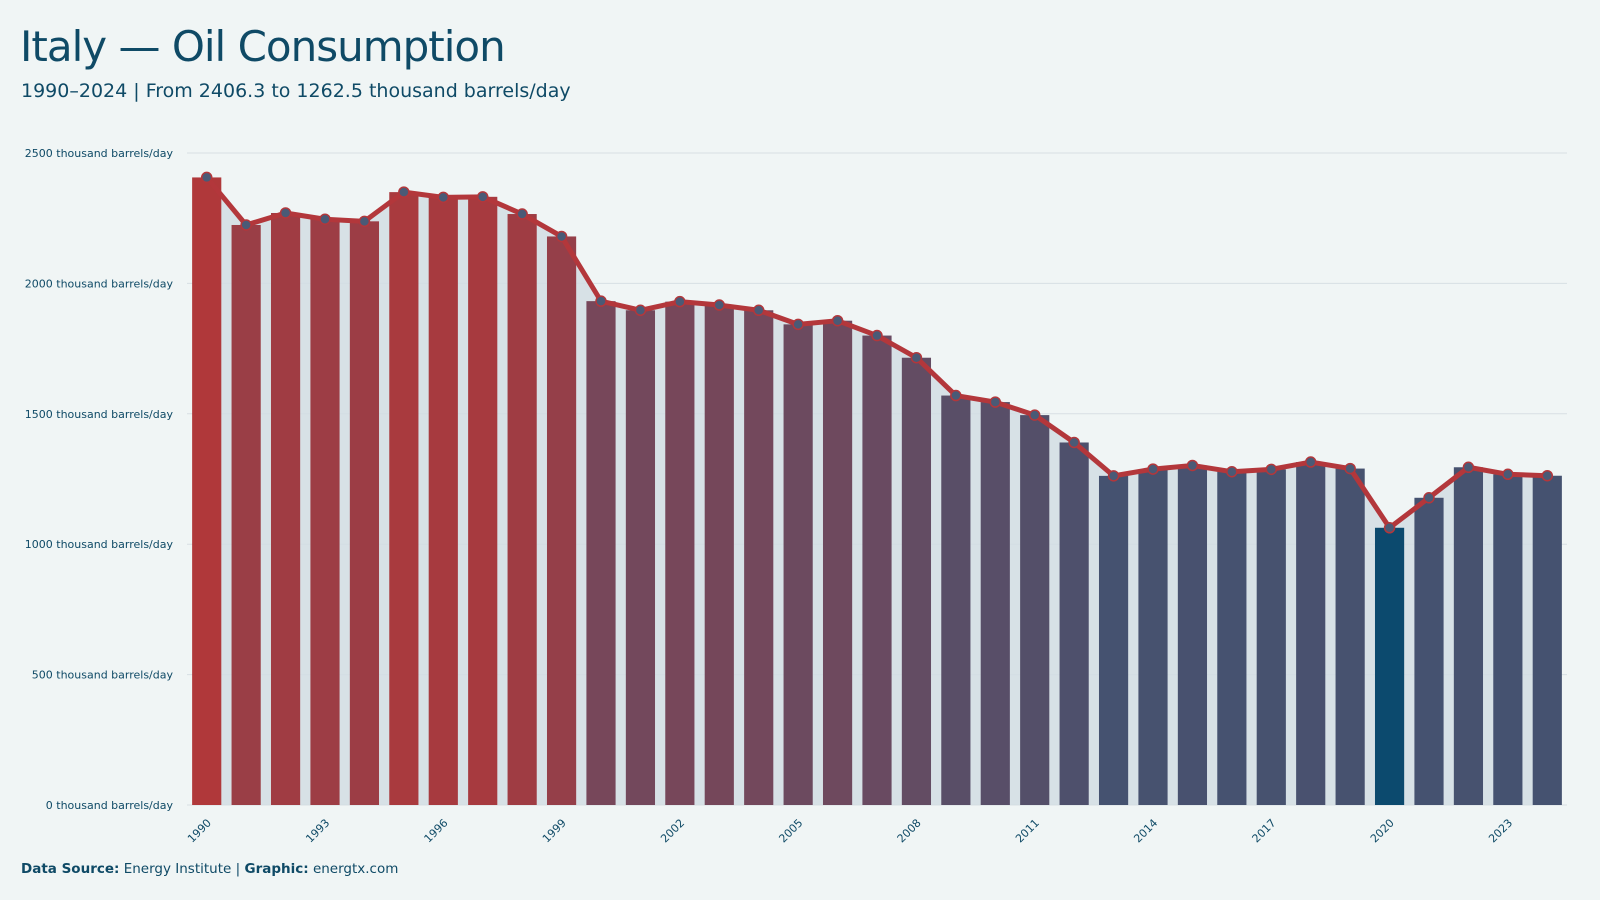 The height and width of the screenshot is (900, 1600). Describe the element at coordinates (199, 830) in the screenshot. I see `x-tick-label: 1990` at that location.